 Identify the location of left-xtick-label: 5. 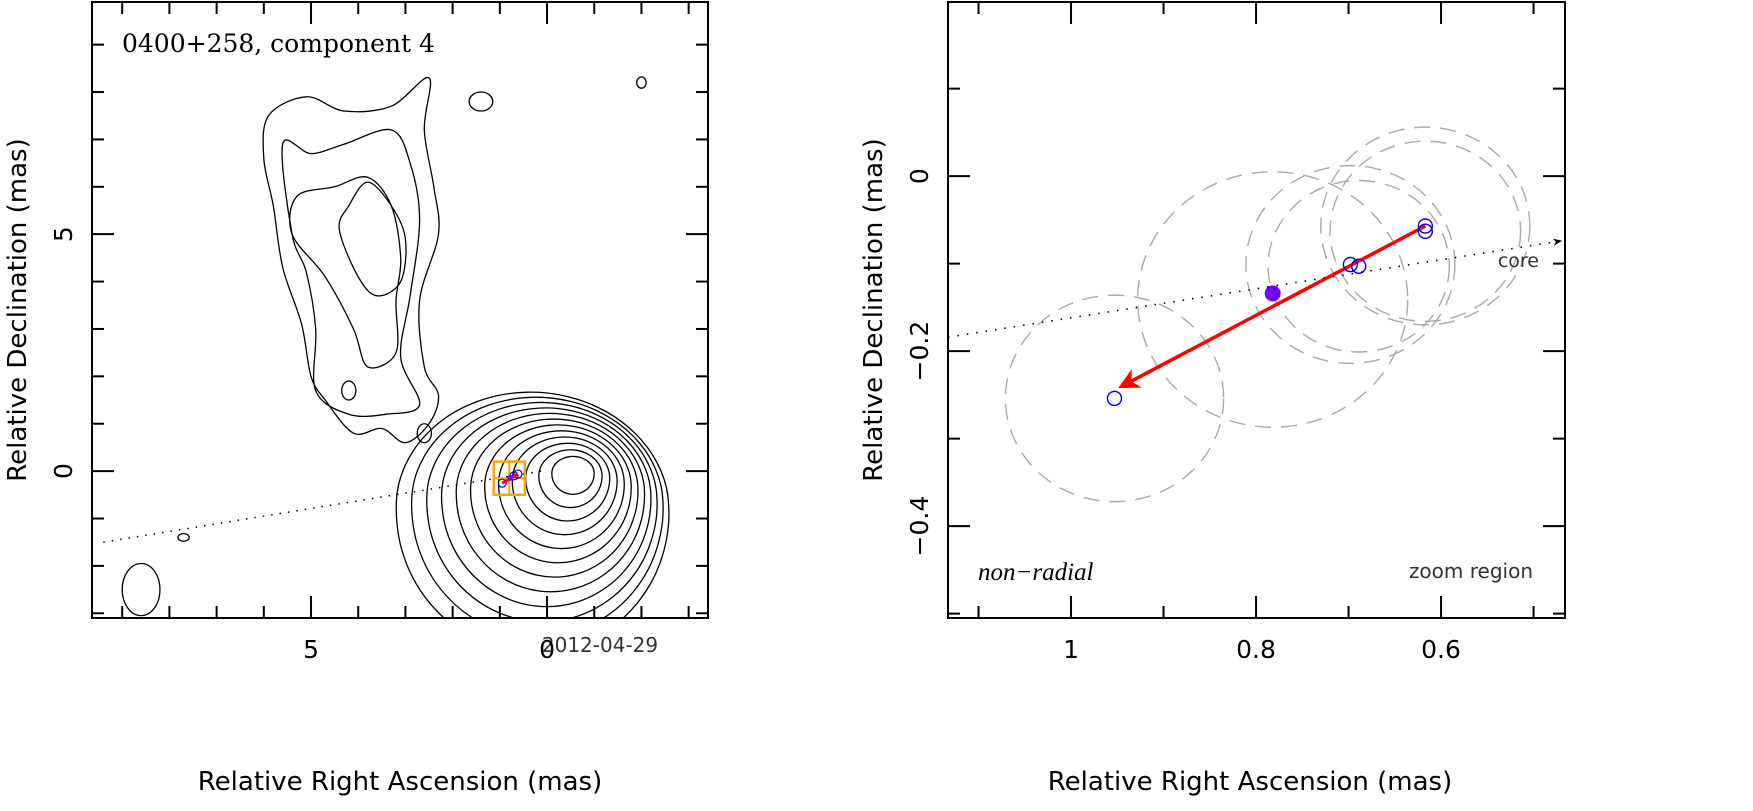
(311, 649).